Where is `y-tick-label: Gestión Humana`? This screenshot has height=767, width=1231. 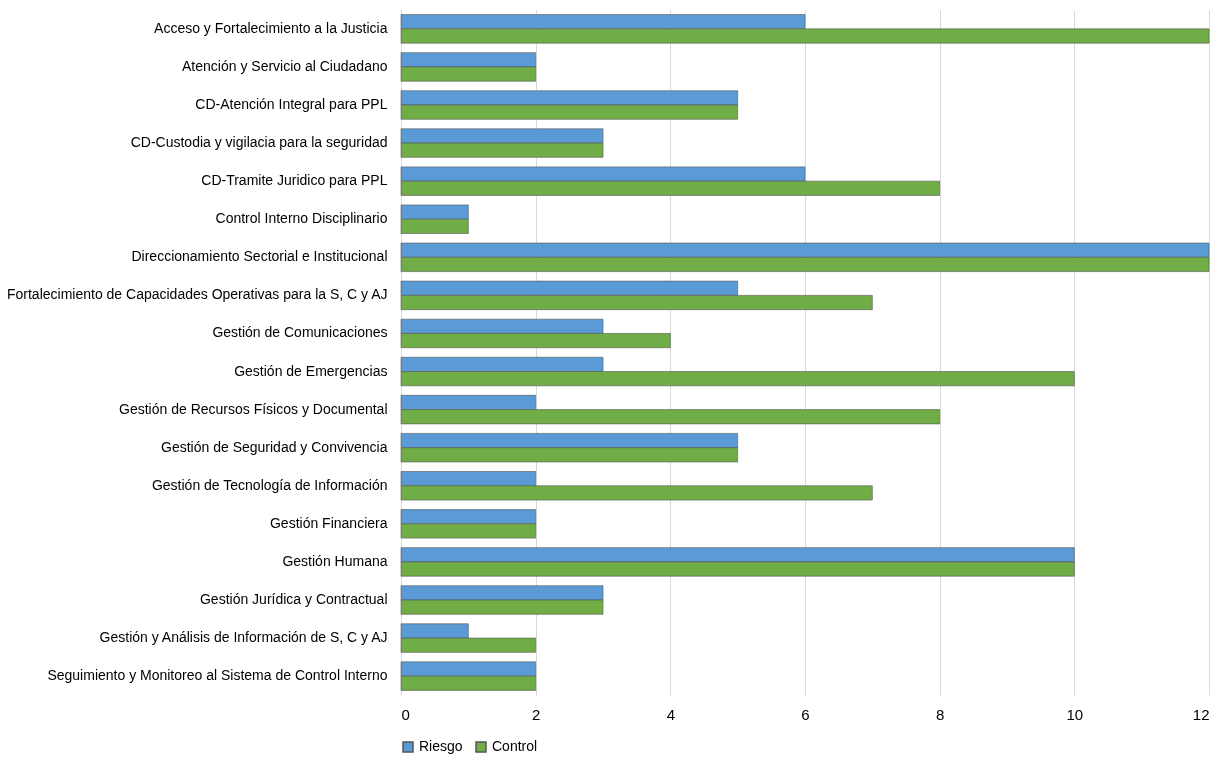 y-tick-label: Gestión Humana is located at coordinates (335, 560).